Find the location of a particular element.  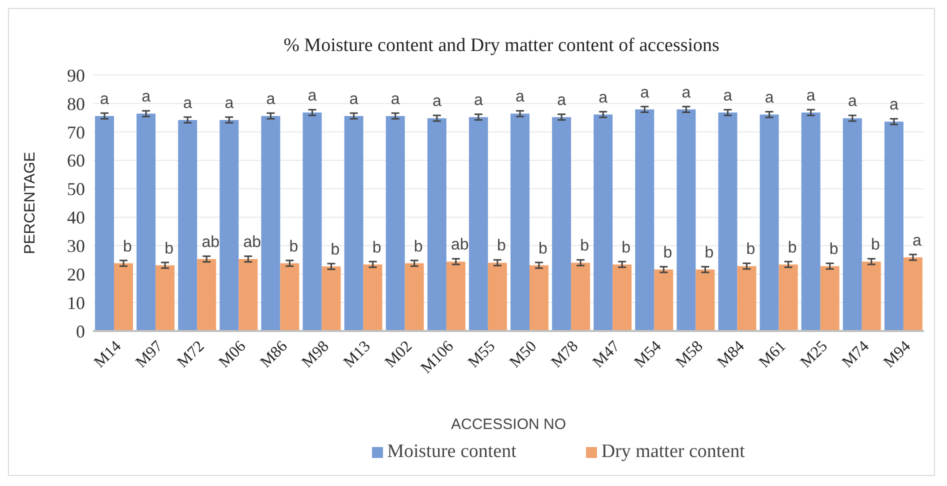

x-tick-label: M74 is located at coordinates (856, 355).